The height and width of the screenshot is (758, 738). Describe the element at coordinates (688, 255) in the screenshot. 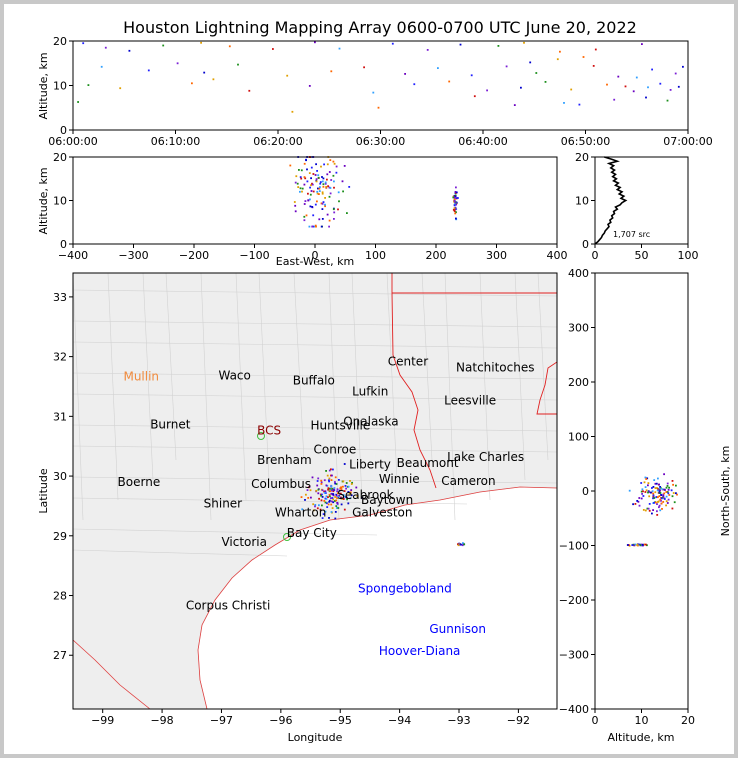

I see `histogram-xaxis-label: 100` at that location.